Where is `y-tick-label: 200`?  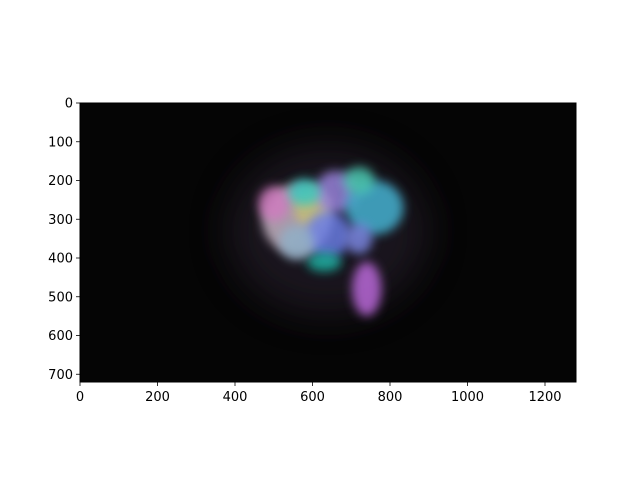 y-tick-label: 200 is located at coordinates (60, 181).